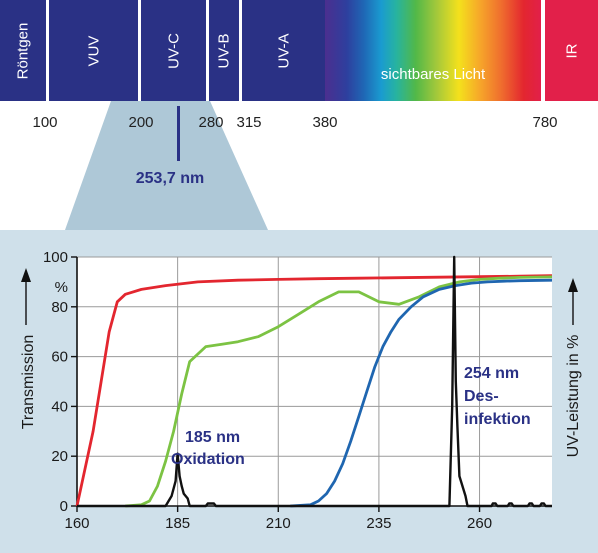 This screenshot has width=598, height=553. I want to click on annotation-oxidation: Oxidation, so click(208, 459).